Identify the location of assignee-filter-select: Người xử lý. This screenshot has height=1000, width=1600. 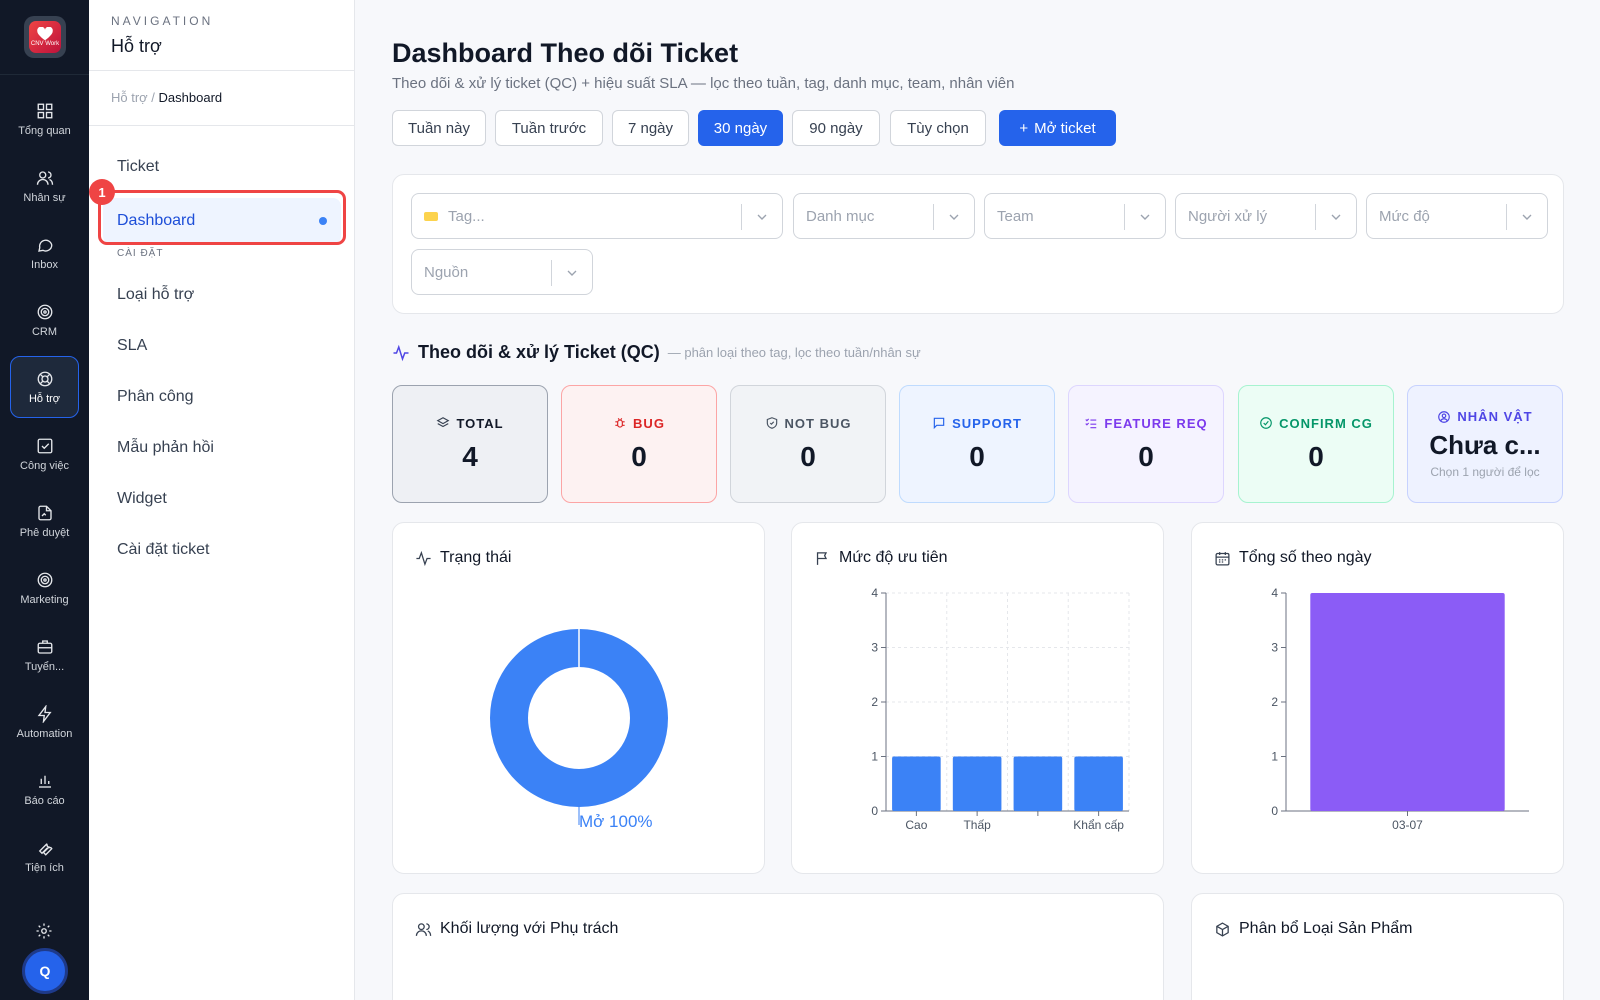
(1266, 216).